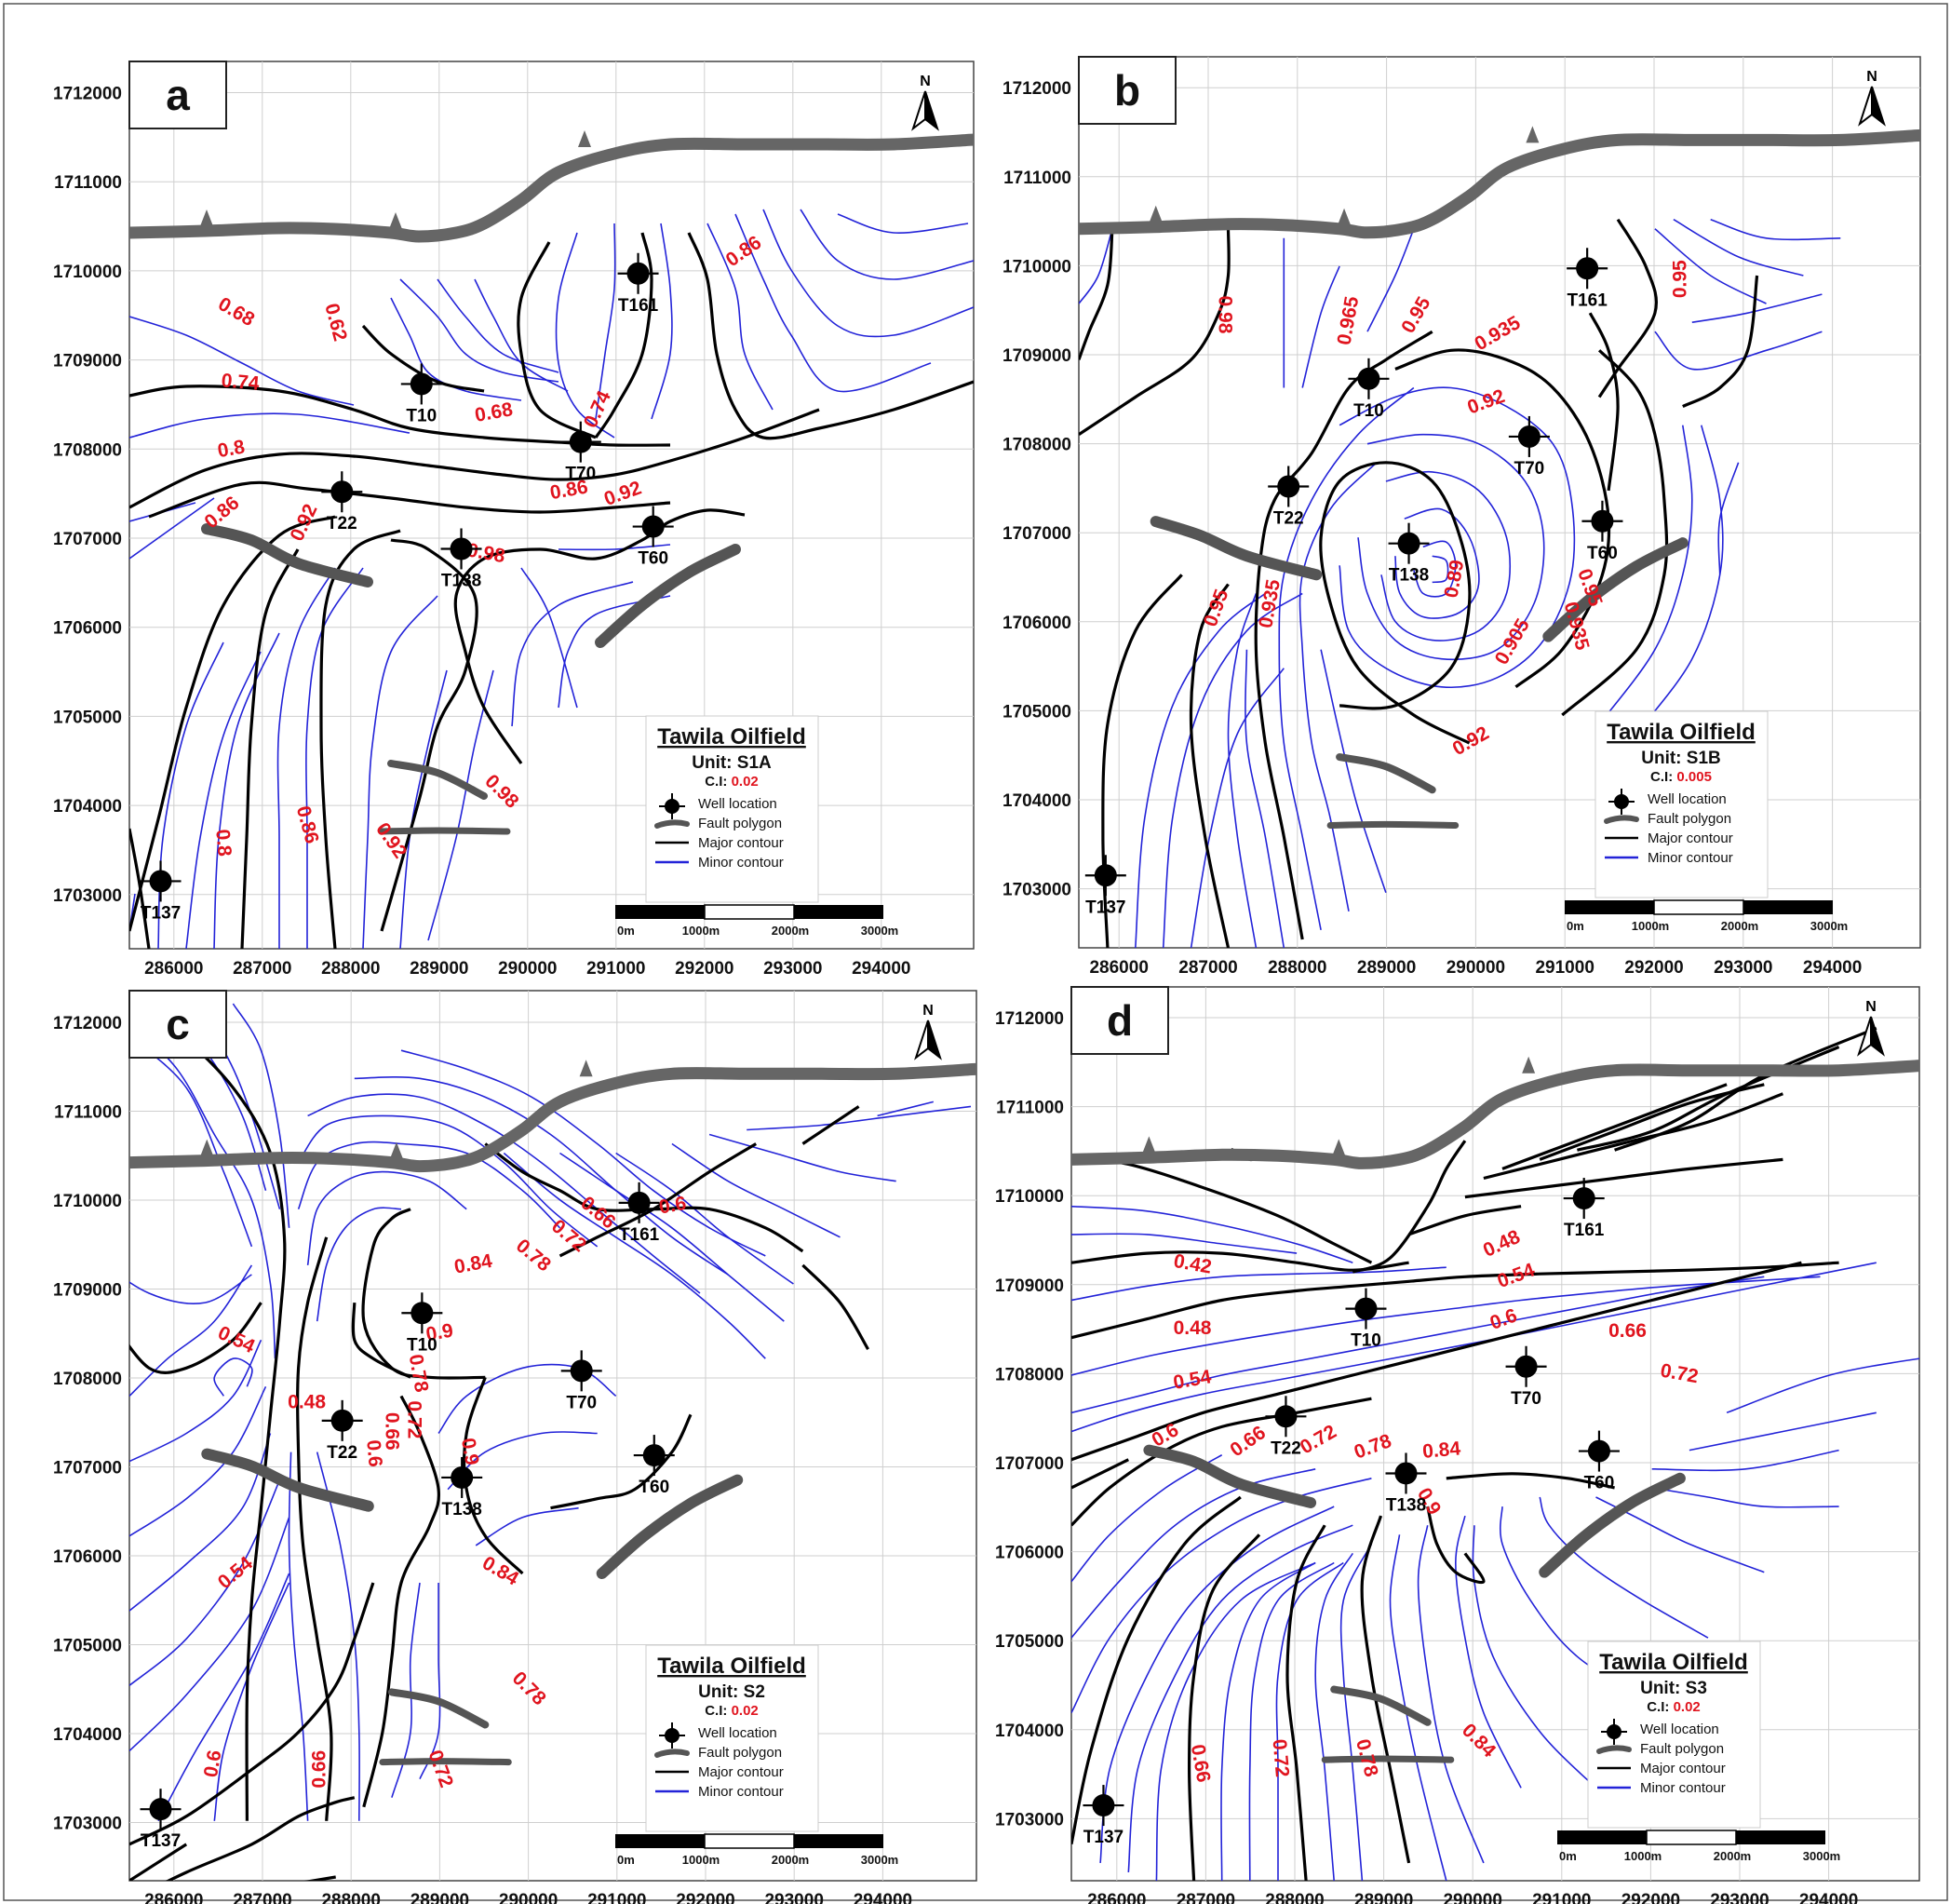 This screenshot has width=1951, height=1904. What do you see at coordinates (1683, 1768) in the screenshot?
I see `legend-item: Major contour` at bounding box center [1683, 1768].